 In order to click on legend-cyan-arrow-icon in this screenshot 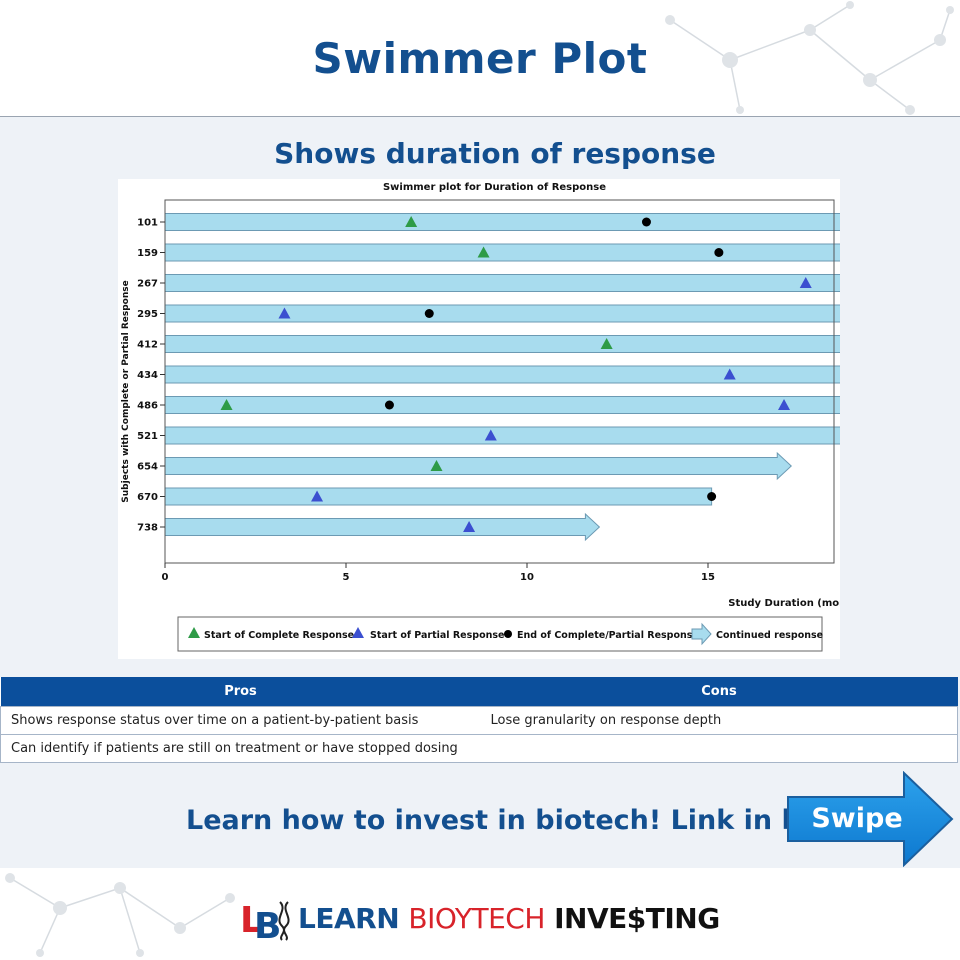, I will do `click(701, 634)`.